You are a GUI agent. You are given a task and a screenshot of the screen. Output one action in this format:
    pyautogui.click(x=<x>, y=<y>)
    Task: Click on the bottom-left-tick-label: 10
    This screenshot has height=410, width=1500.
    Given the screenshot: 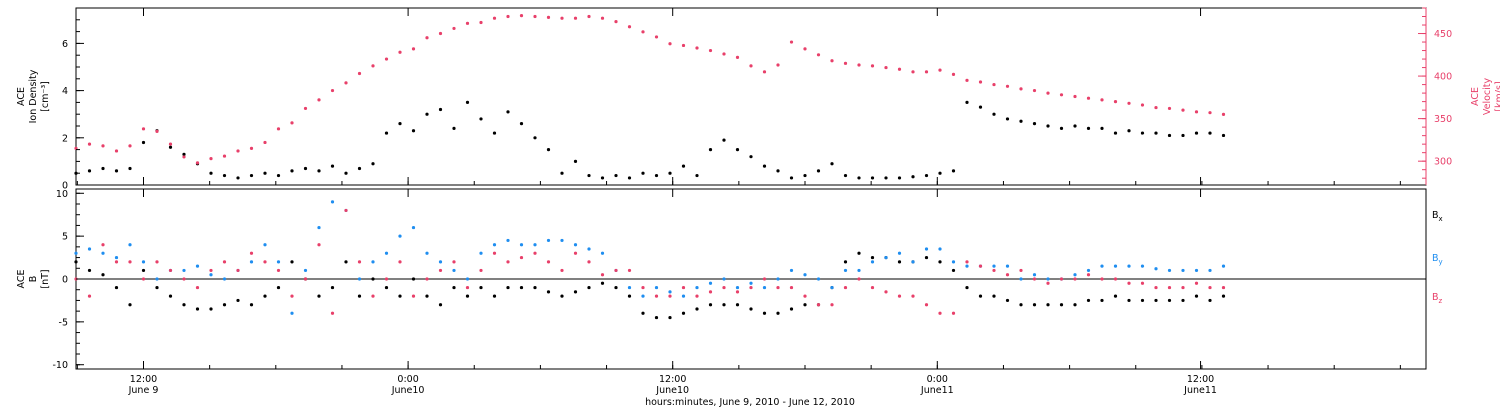 What is the action you would take?
    pyautogui.click(x=62, y=194)
    